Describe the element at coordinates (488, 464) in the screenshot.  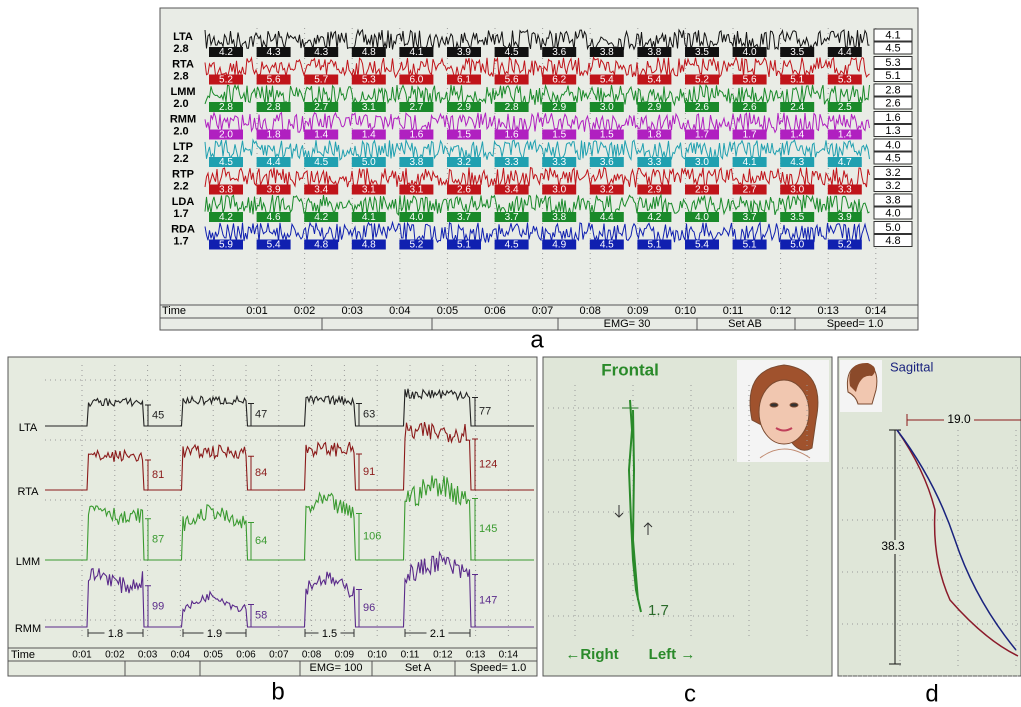
I see `peak-value: 124` at that location.